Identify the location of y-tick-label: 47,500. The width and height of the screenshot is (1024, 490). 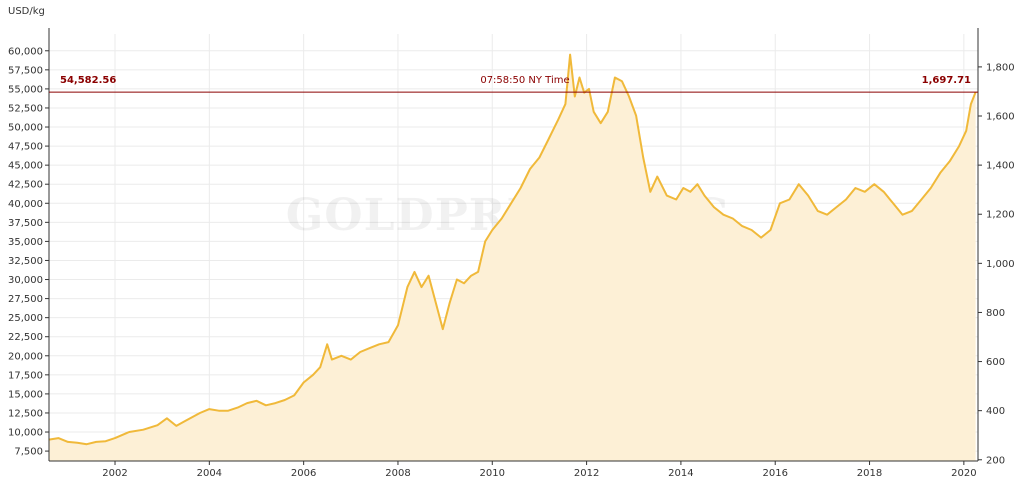
(25, 147).